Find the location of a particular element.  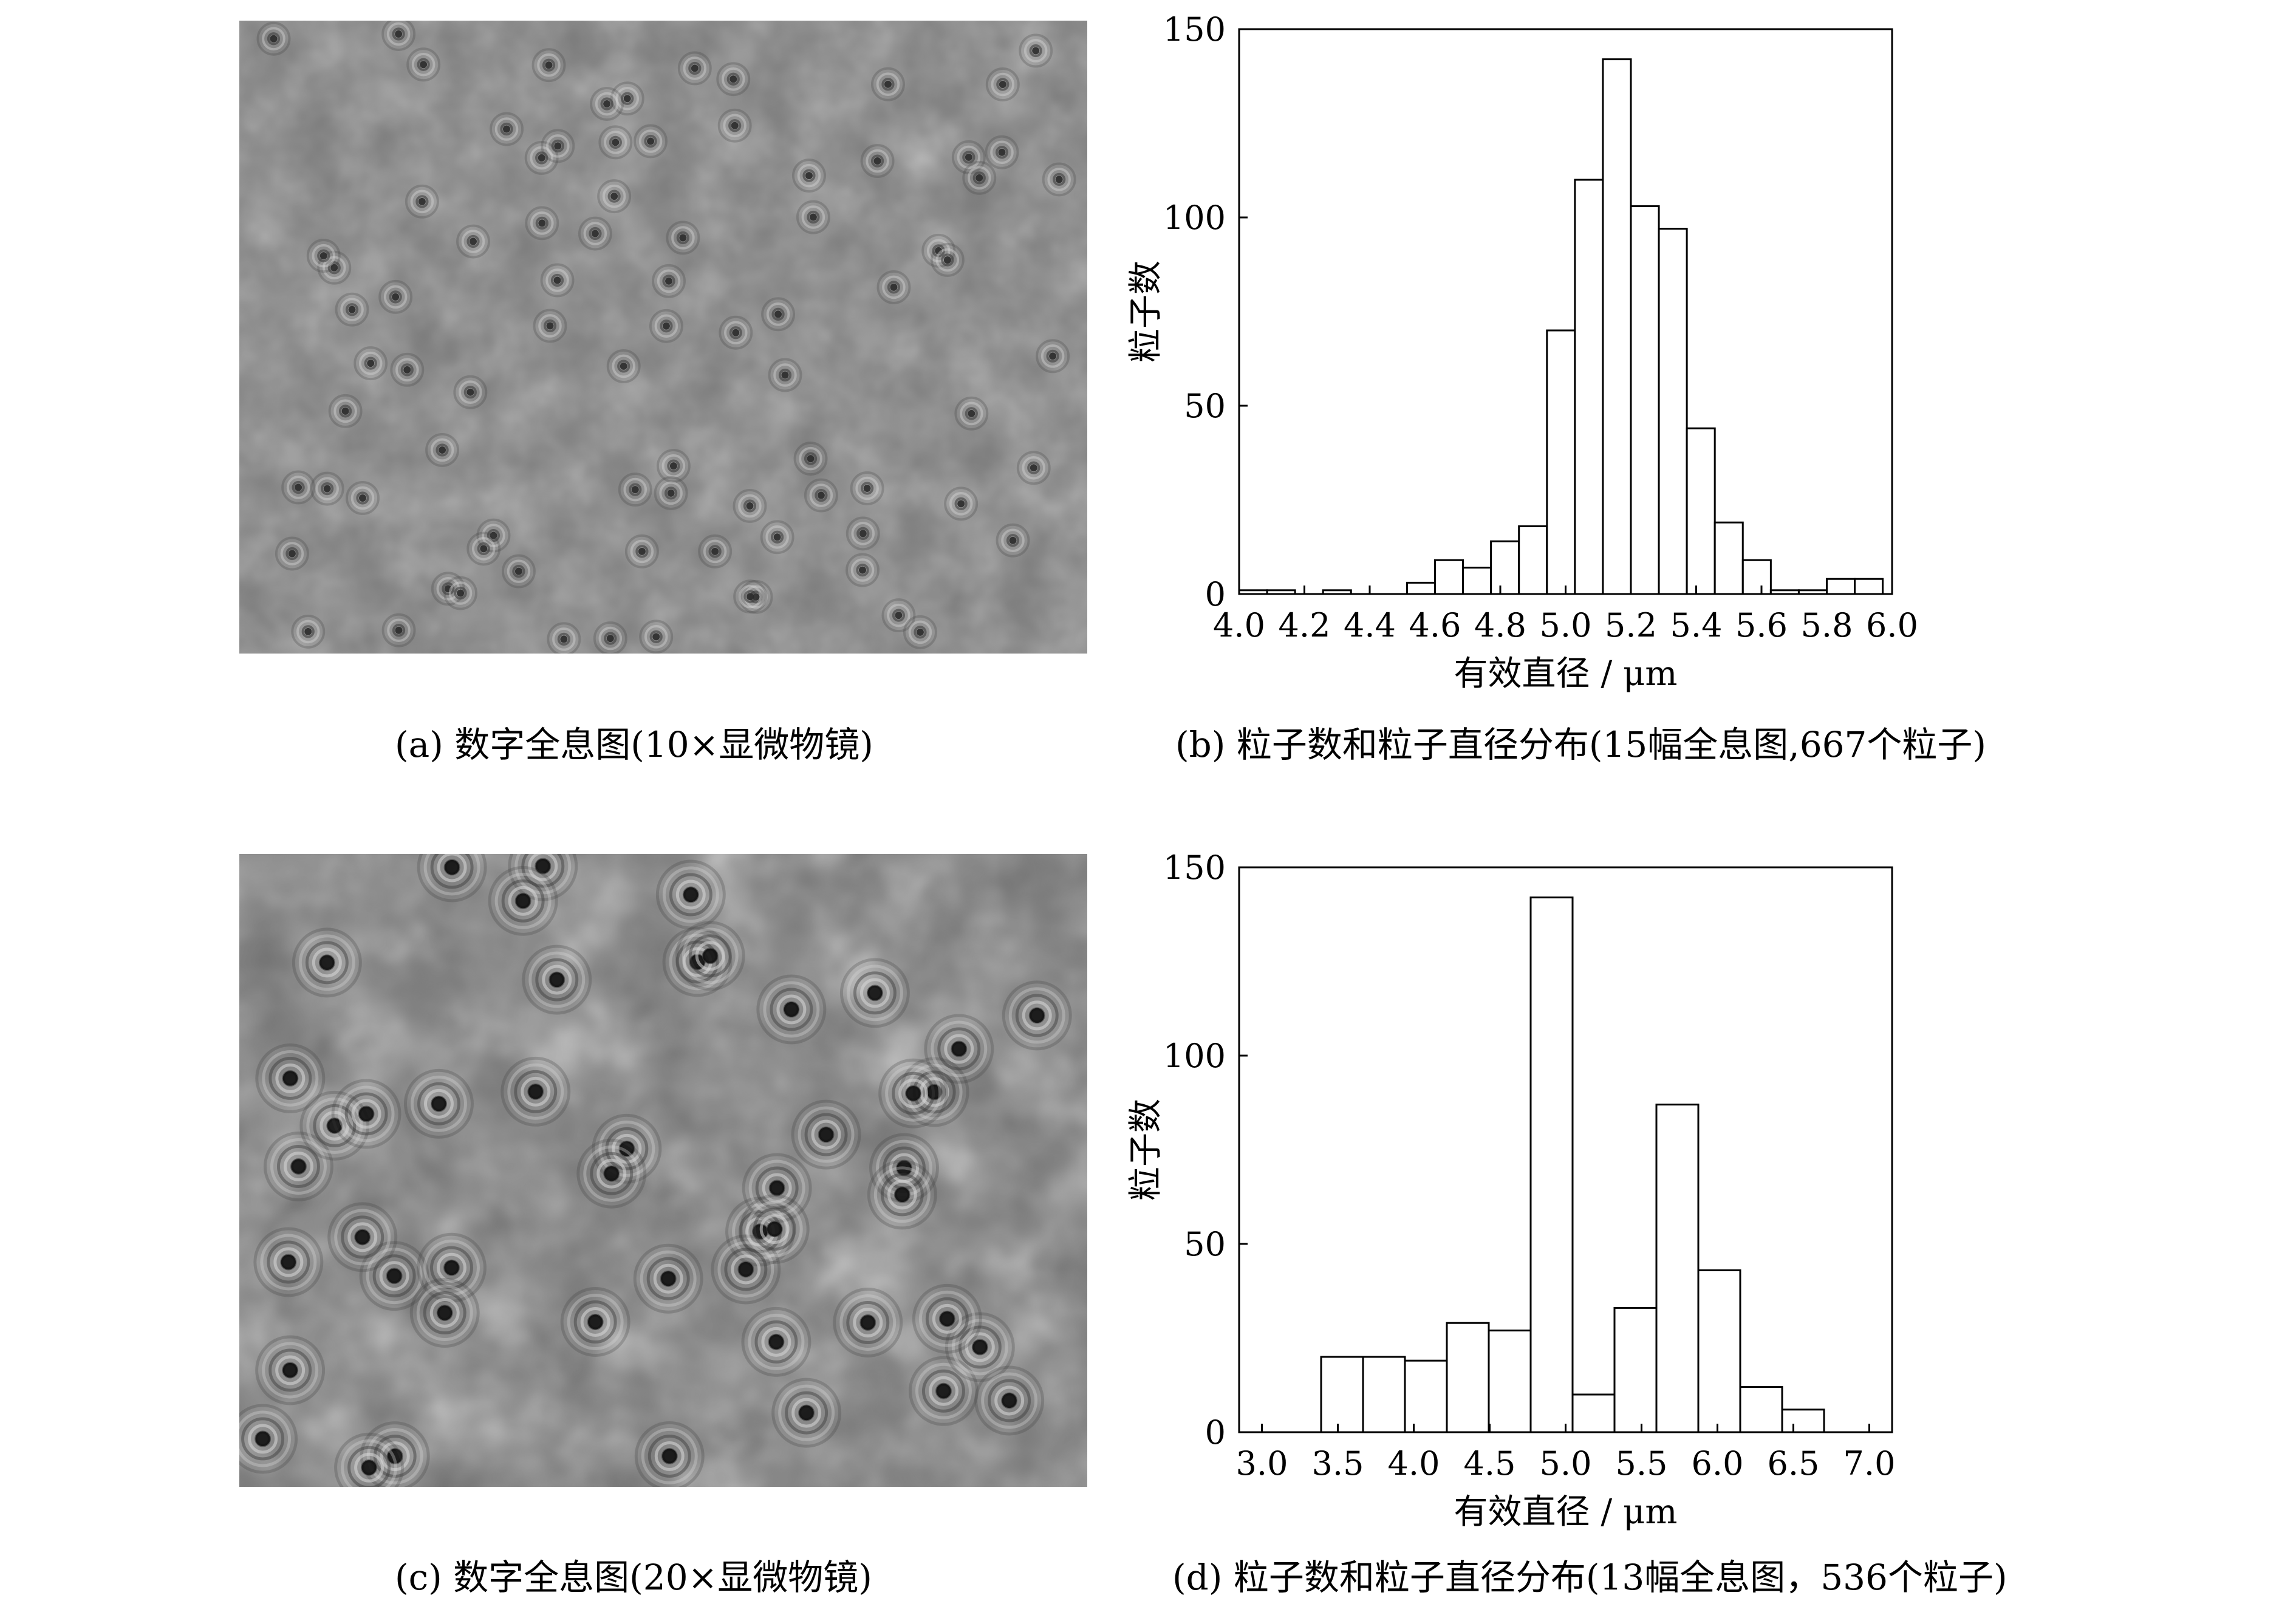

x-tick-label: 5.4 is located at coordinates (1696, 625).